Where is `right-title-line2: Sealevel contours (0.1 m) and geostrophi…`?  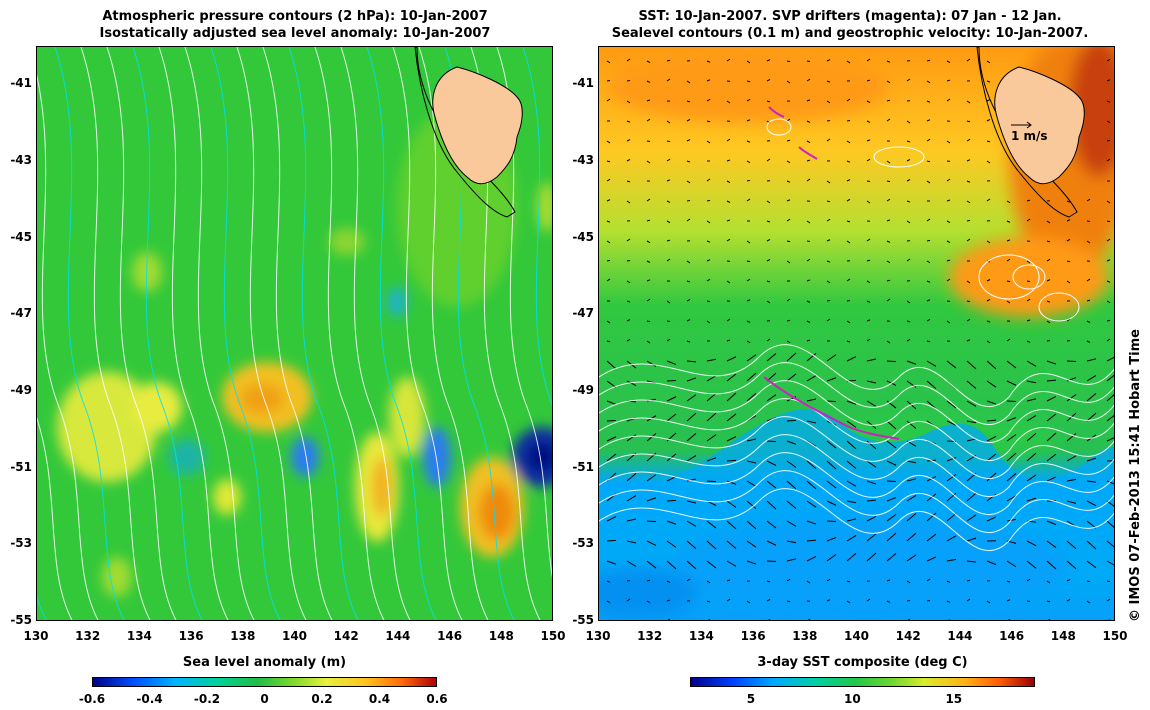 right-title-line2: Sealevel contours (0.1 m) and geostrophi… is located at coordinates (850, 33).